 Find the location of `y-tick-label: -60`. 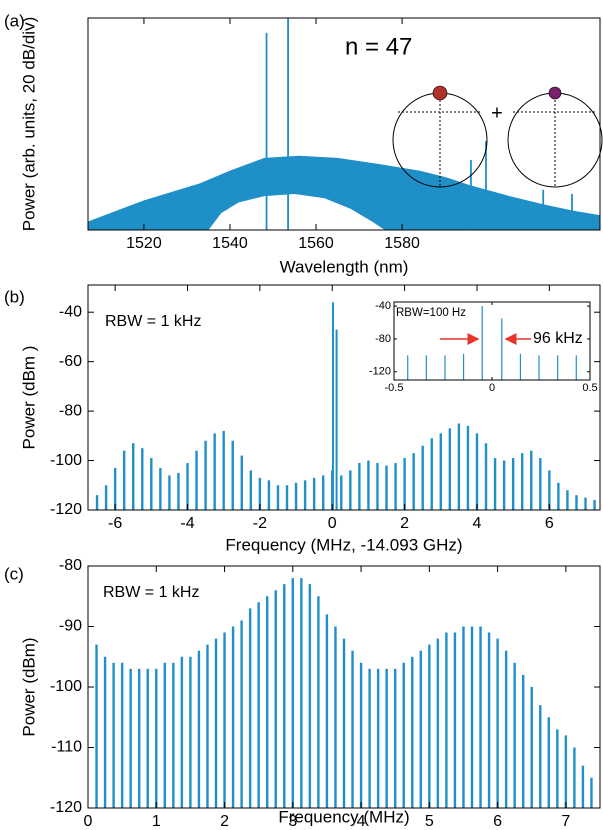

y-tick-label: -60 is located at coordinates (70, 361).